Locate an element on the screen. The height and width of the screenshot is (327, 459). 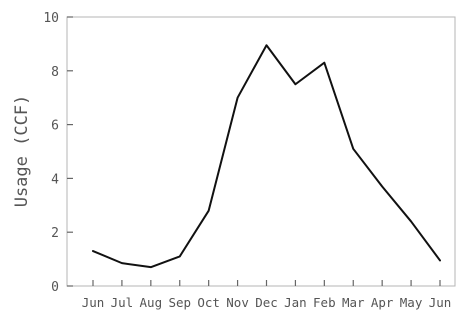
y-tick-label: 10 is located at coordinates (51, 18).